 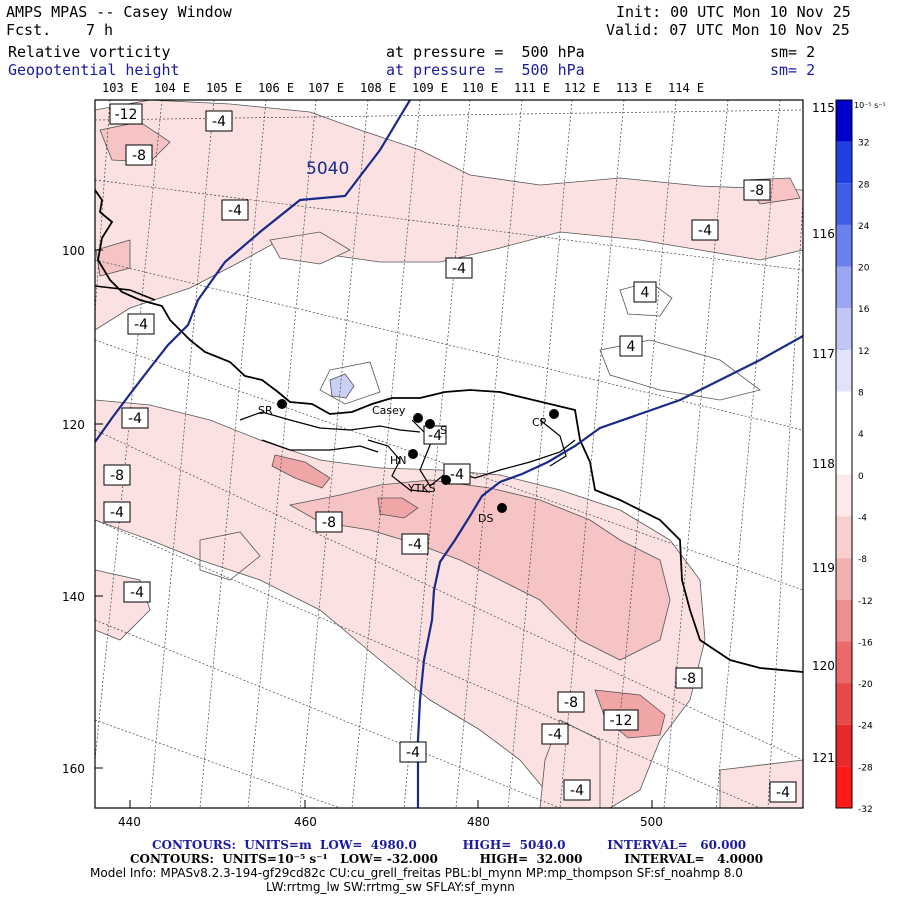 I want to click on colorbar-label: 8, so click(x=861, y=394).